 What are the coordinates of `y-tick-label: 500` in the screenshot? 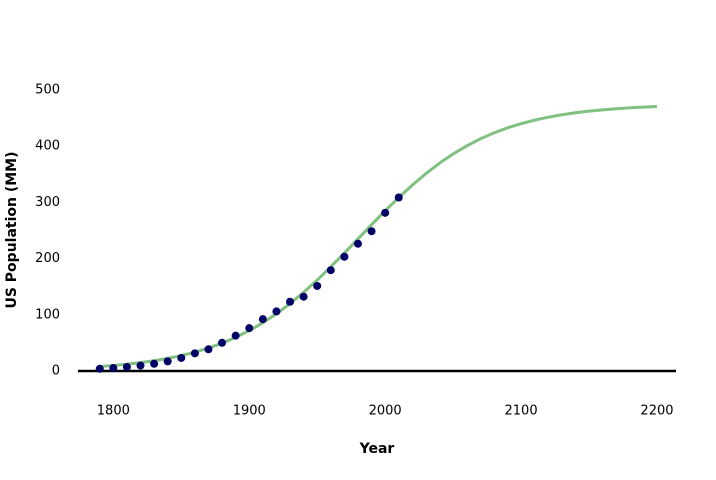 It's located at (47, 90).